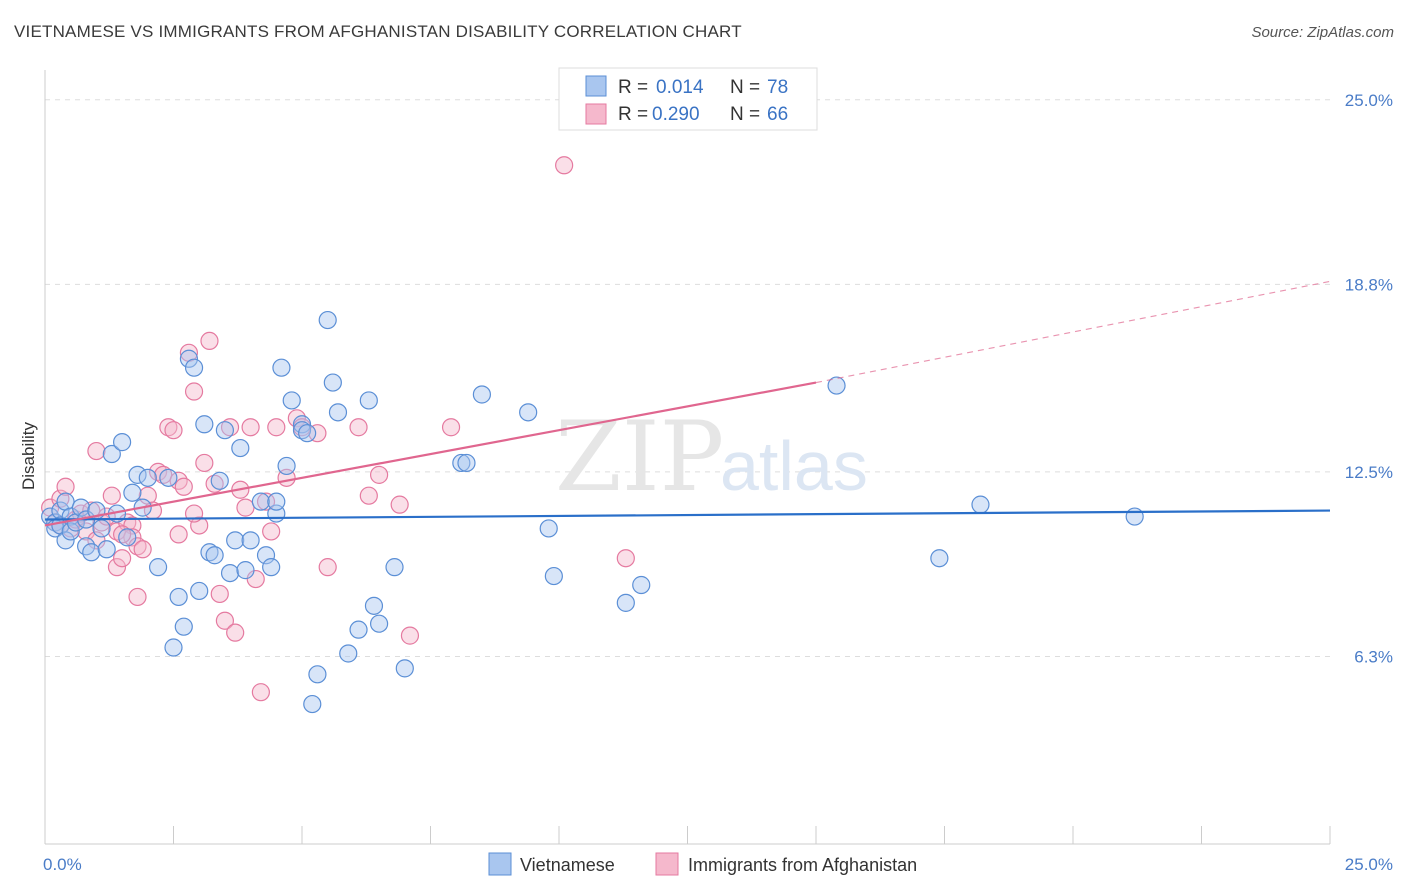  I want to click on legend-r-value: 0.290, so click(676, 114).